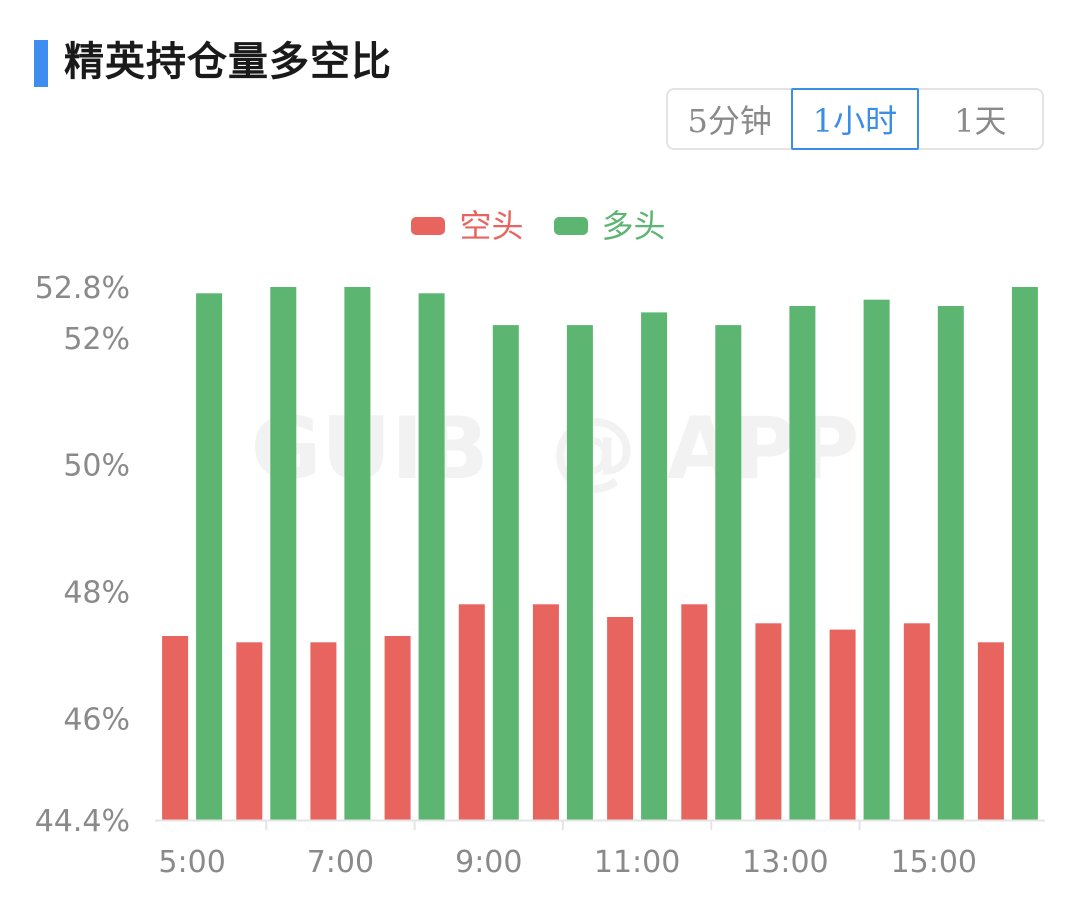  What do you see at coordinates (96, 466) in the screenshot?
I see `y-tick-label: 50%` at bounding box center [96, 466].